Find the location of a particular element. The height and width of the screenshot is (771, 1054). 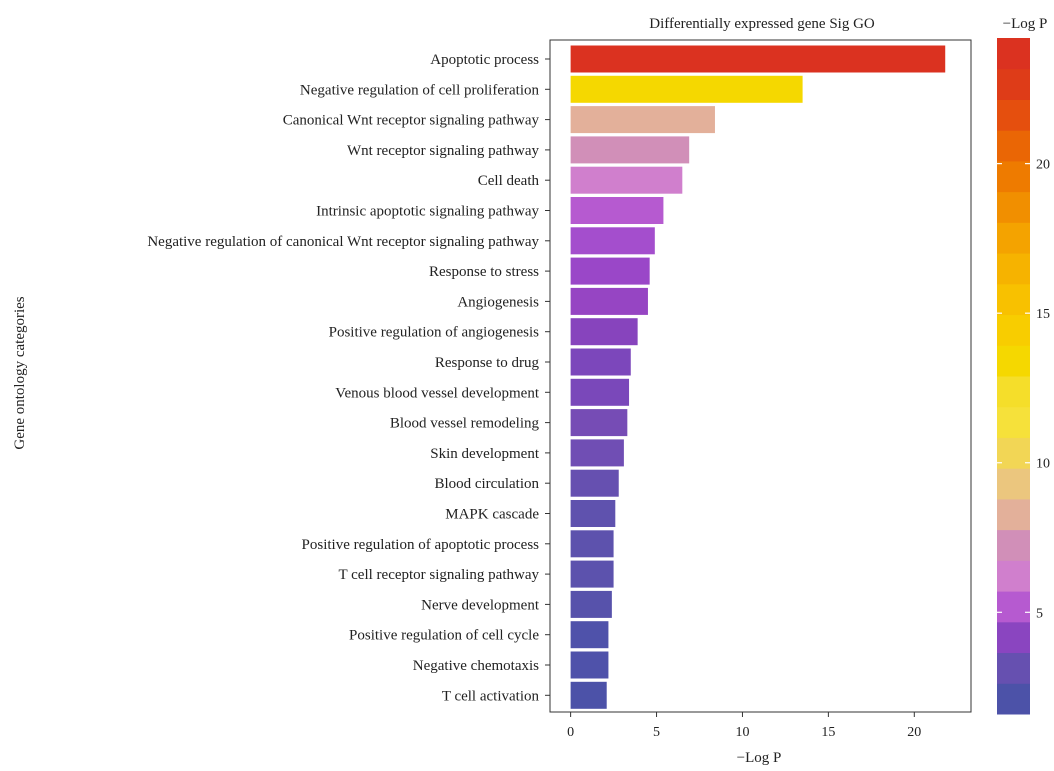

category-label: Negative chemotaxis is located at coordinates (476, 666).